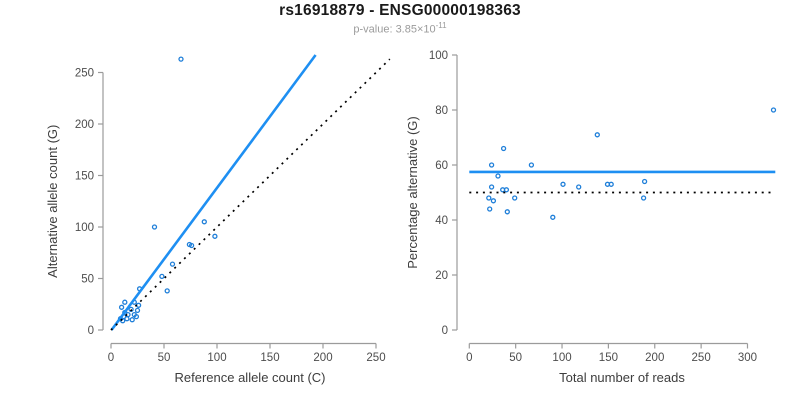 This screenshot has height=400, width=800. Describe the element at coordinates (375, 358) in the screenshot. I see `allele-counts-x-tick-label: 250` at that location.